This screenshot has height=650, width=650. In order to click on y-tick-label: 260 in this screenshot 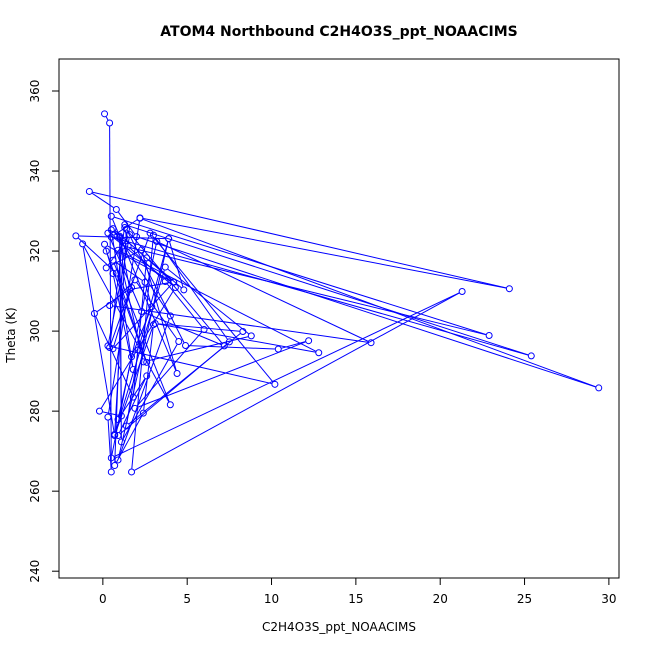, I will do `click(35, 491)`.